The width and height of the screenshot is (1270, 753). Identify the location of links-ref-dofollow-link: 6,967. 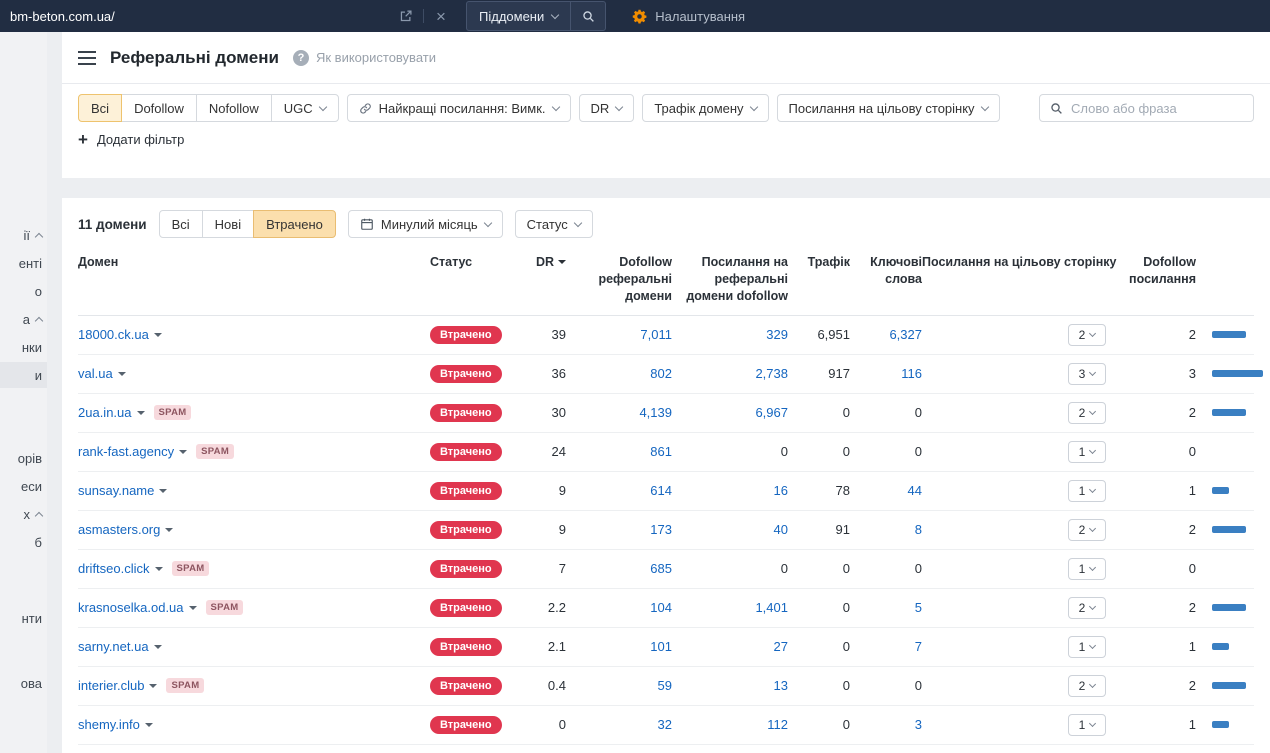
(771, 413).